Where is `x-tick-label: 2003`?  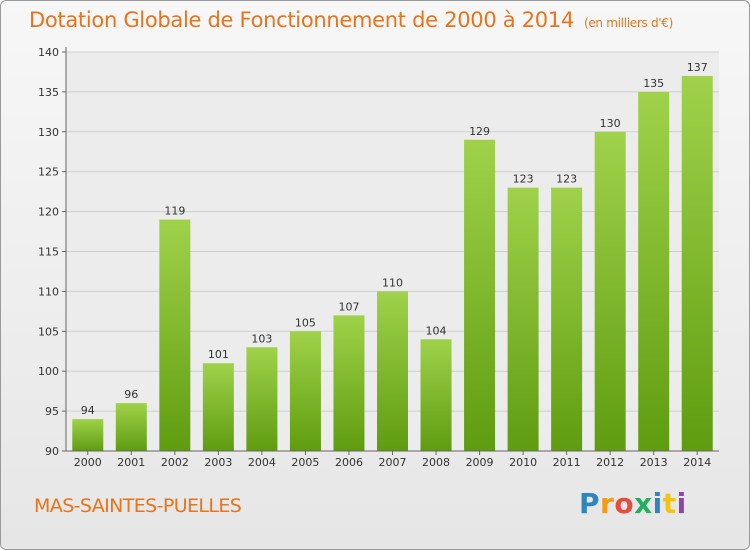 x-tick-label: 2003 is located at coordinates (218, 462).